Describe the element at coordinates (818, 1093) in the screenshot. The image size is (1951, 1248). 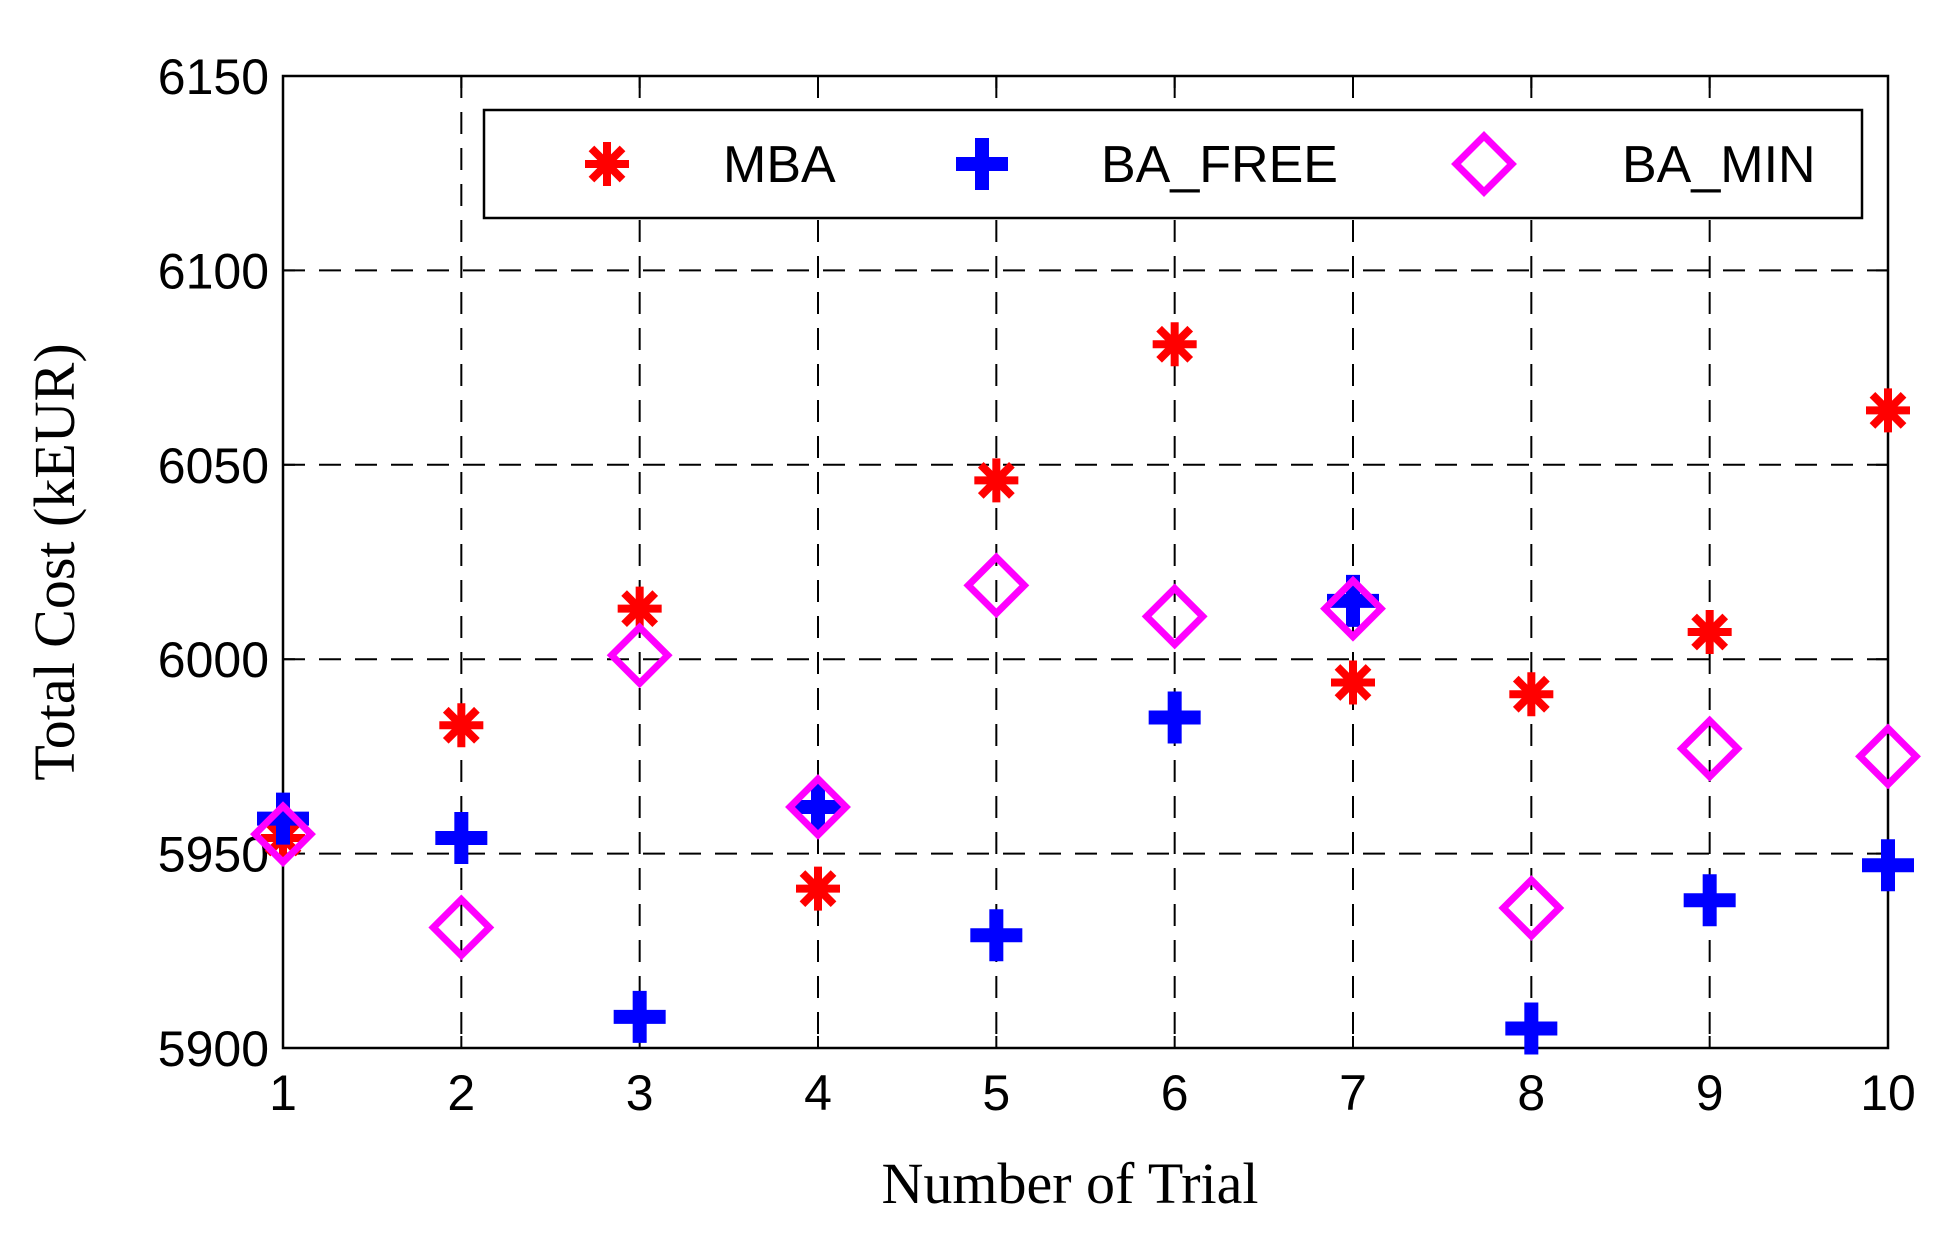
I see `x-tick-label: 4` at that location.